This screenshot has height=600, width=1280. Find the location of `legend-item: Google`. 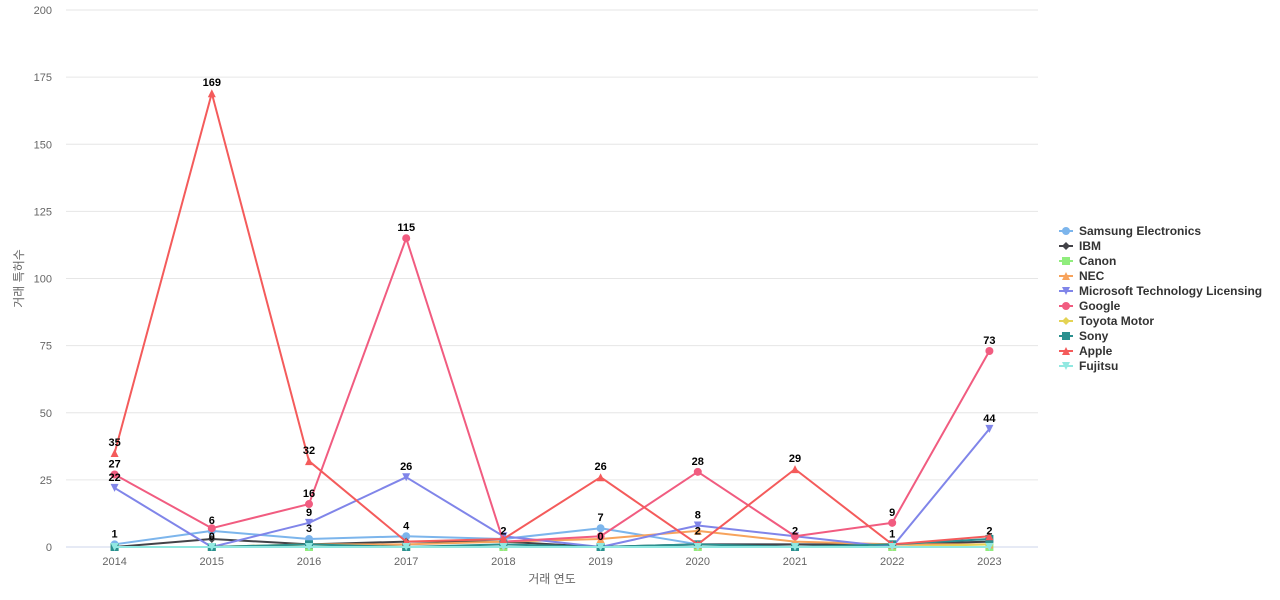

legend-item: Google is located at coordinates (1090, 306).